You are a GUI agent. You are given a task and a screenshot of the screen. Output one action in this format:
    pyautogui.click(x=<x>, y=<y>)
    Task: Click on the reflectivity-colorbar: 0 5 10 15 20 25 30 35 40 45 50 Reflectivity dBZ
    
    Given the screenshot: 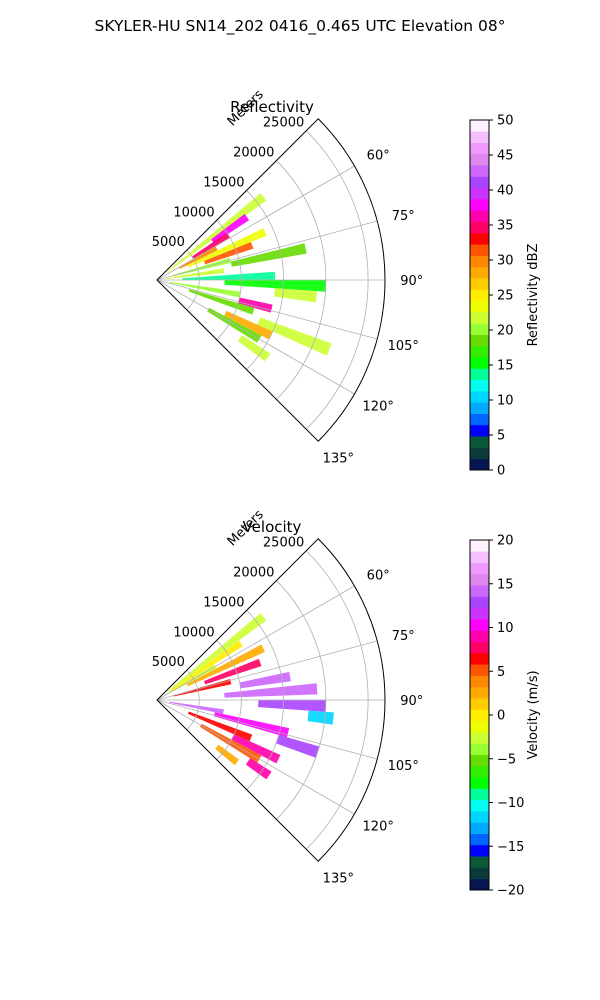 What is the action you would take?
    pyautogui.click(x=505, y=296)
    